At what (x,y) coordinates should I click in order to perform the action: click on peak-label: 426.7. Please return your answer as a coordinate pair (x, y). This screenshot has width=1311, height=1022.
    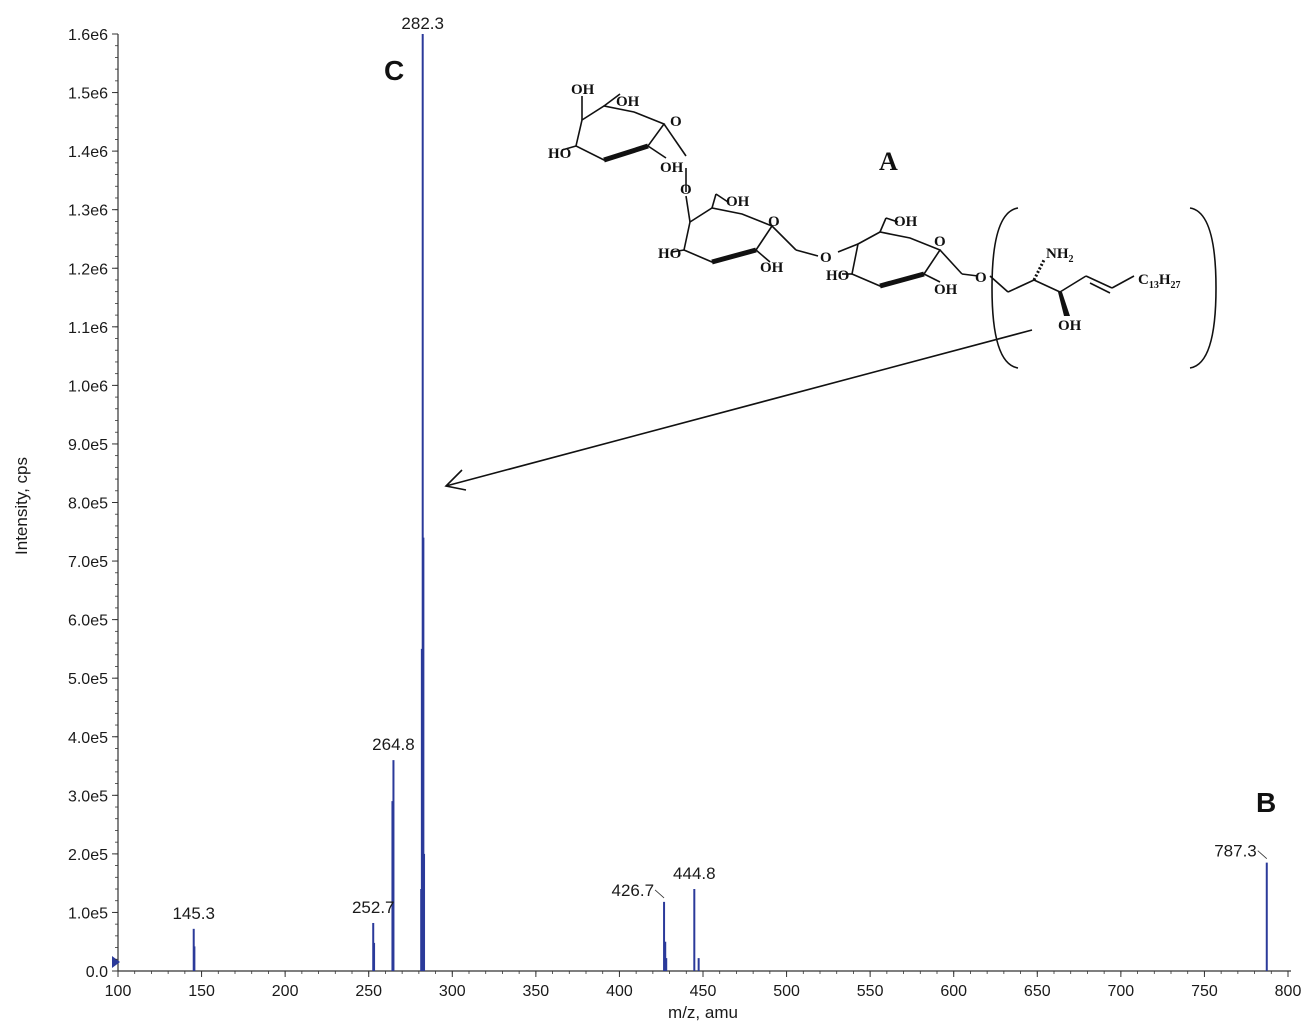
    Looking at the image, I should click on (633, 890).